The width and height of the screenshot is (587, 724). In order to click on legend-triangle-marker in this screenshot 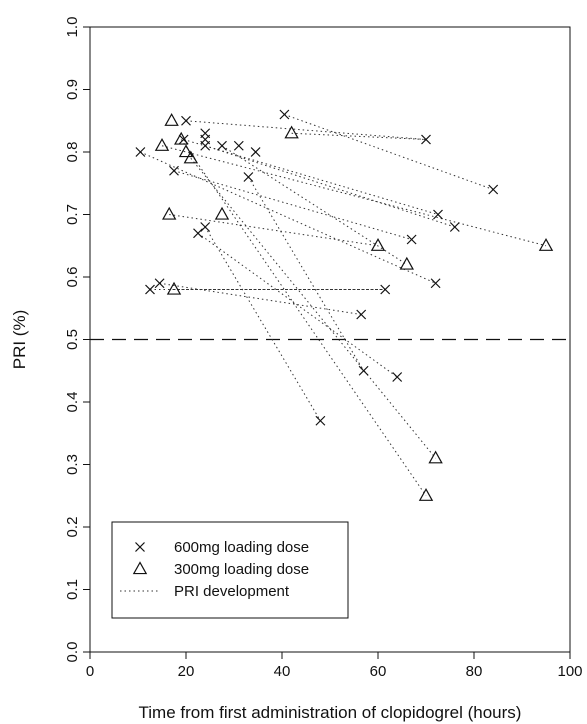, I will do `click(140, 568)`.